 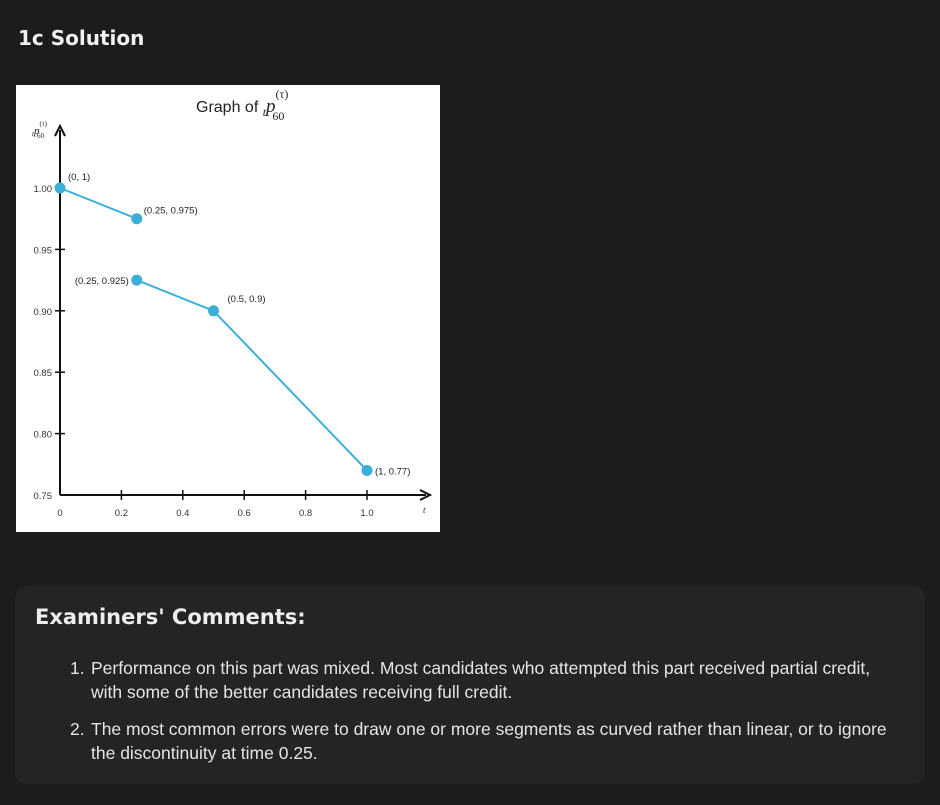 I want to click on chart-lines, so click(x=213, y=329).